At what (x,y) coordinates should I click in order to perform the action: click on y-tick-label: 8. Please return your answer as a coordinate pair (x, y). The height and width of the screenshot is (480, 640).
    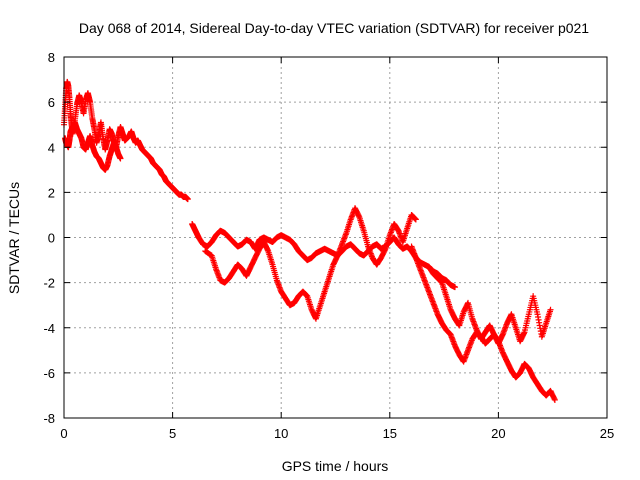
    Looking at the image, I should click on (51, 57).